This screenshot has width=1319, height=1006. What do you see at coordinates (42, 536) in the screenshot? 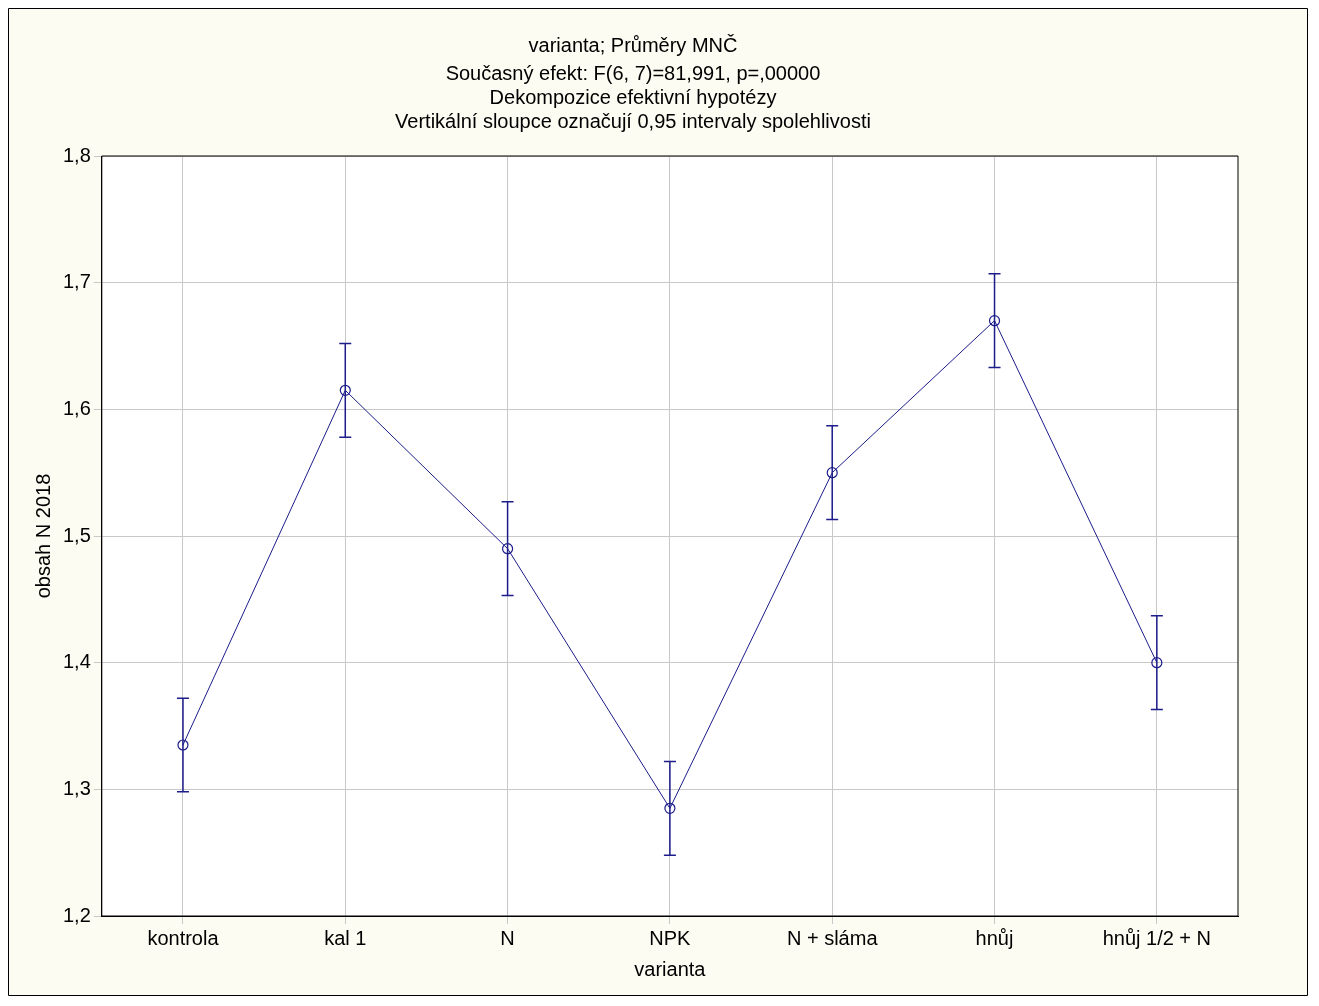
I see `y-axis-title: obsah N 2018` at bounding box center [42, 536].